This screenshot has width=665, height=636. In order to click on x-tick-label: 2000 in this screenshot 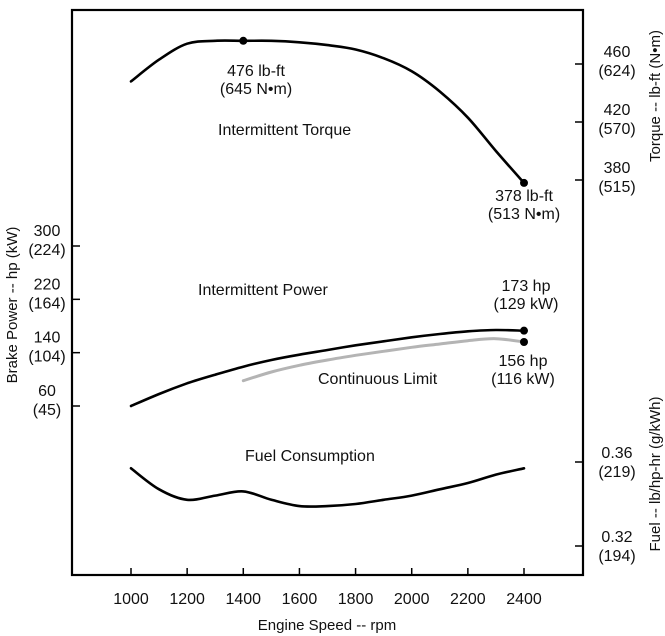, I will do `click(412, 599)`.